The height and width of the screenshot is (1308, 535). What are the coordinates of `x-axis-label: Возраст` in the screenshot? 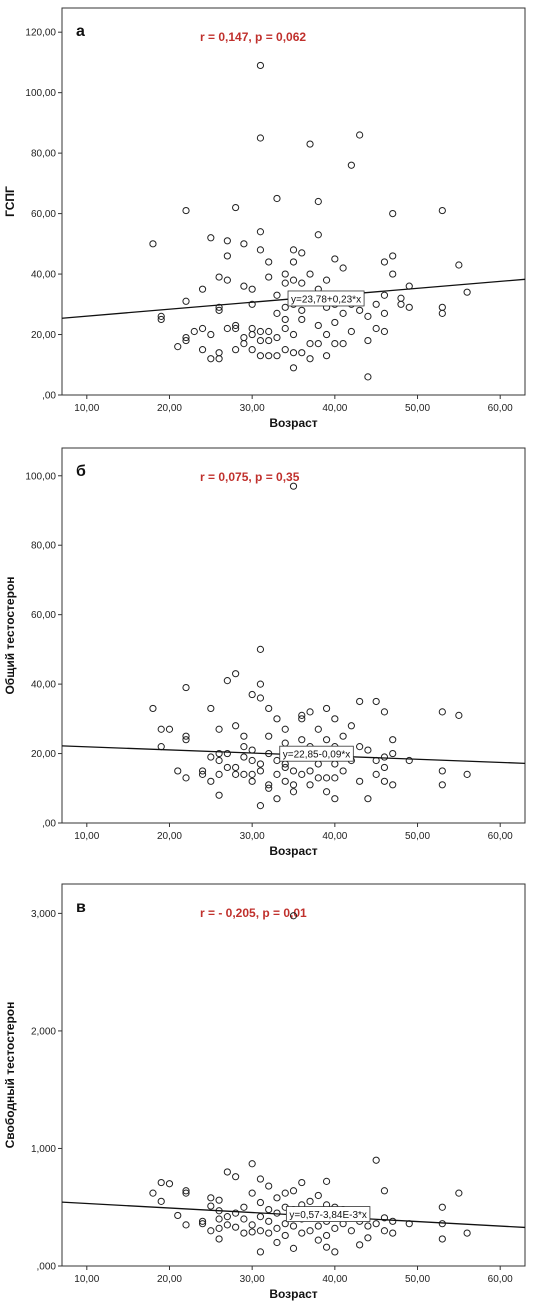 It's located at (293, 851).